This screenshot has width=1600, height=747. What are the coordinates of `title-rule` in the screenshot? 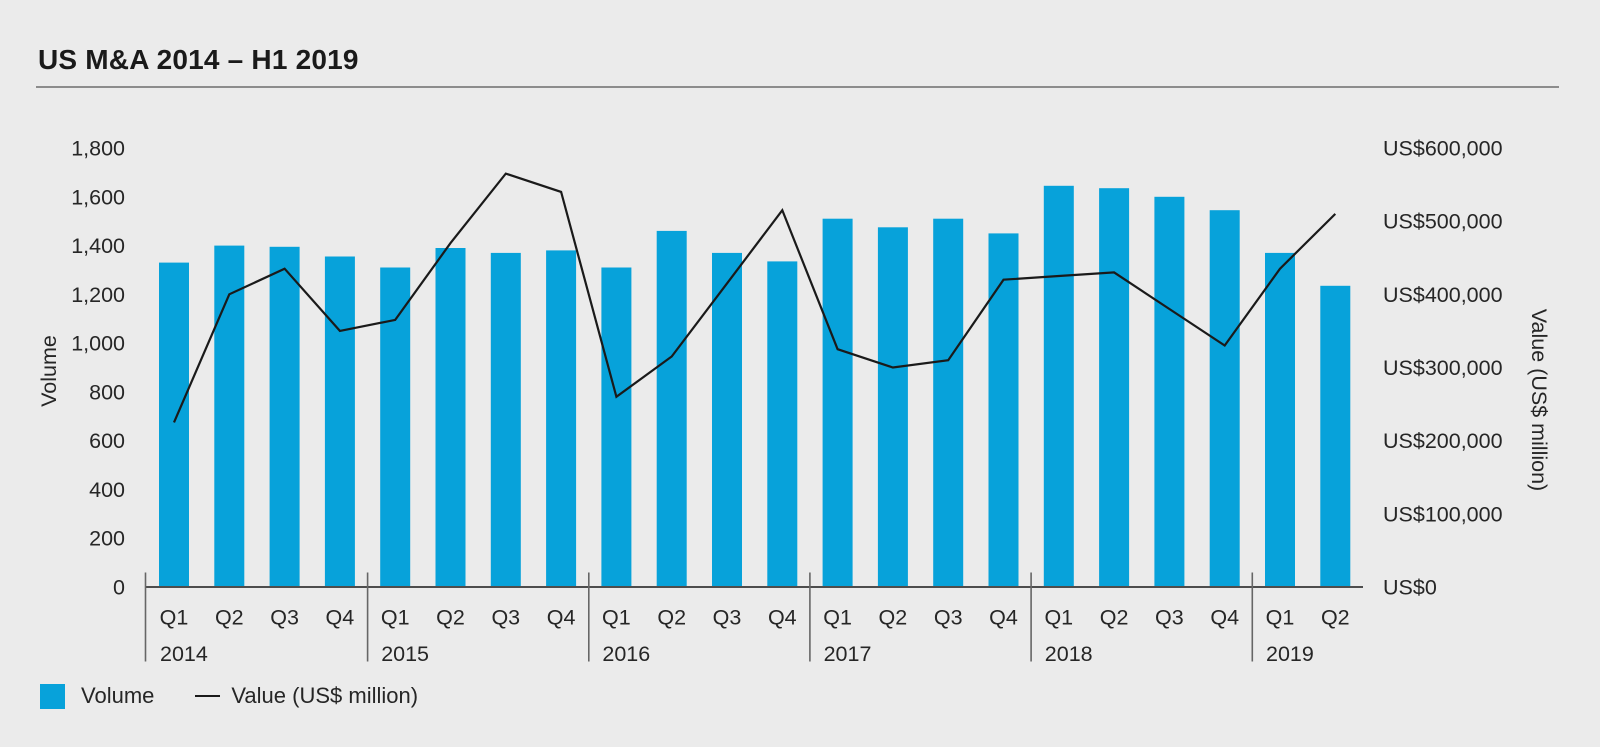 It's located at (797, 87).